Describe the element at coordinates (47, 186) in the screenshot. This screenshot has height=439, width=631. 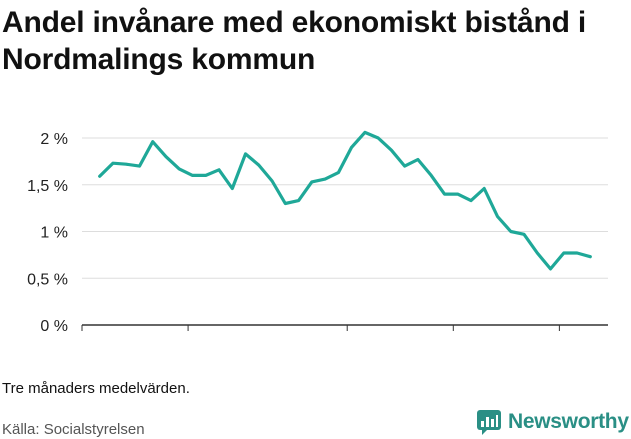
I see `y-tick-label: 1,5 %` at that location.